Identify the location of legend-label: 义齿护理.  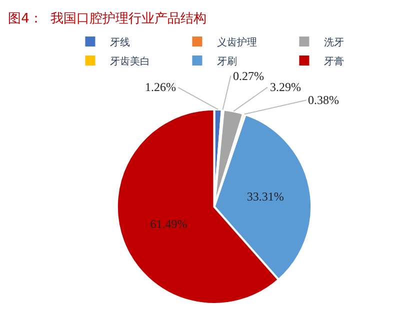
(237, 42).